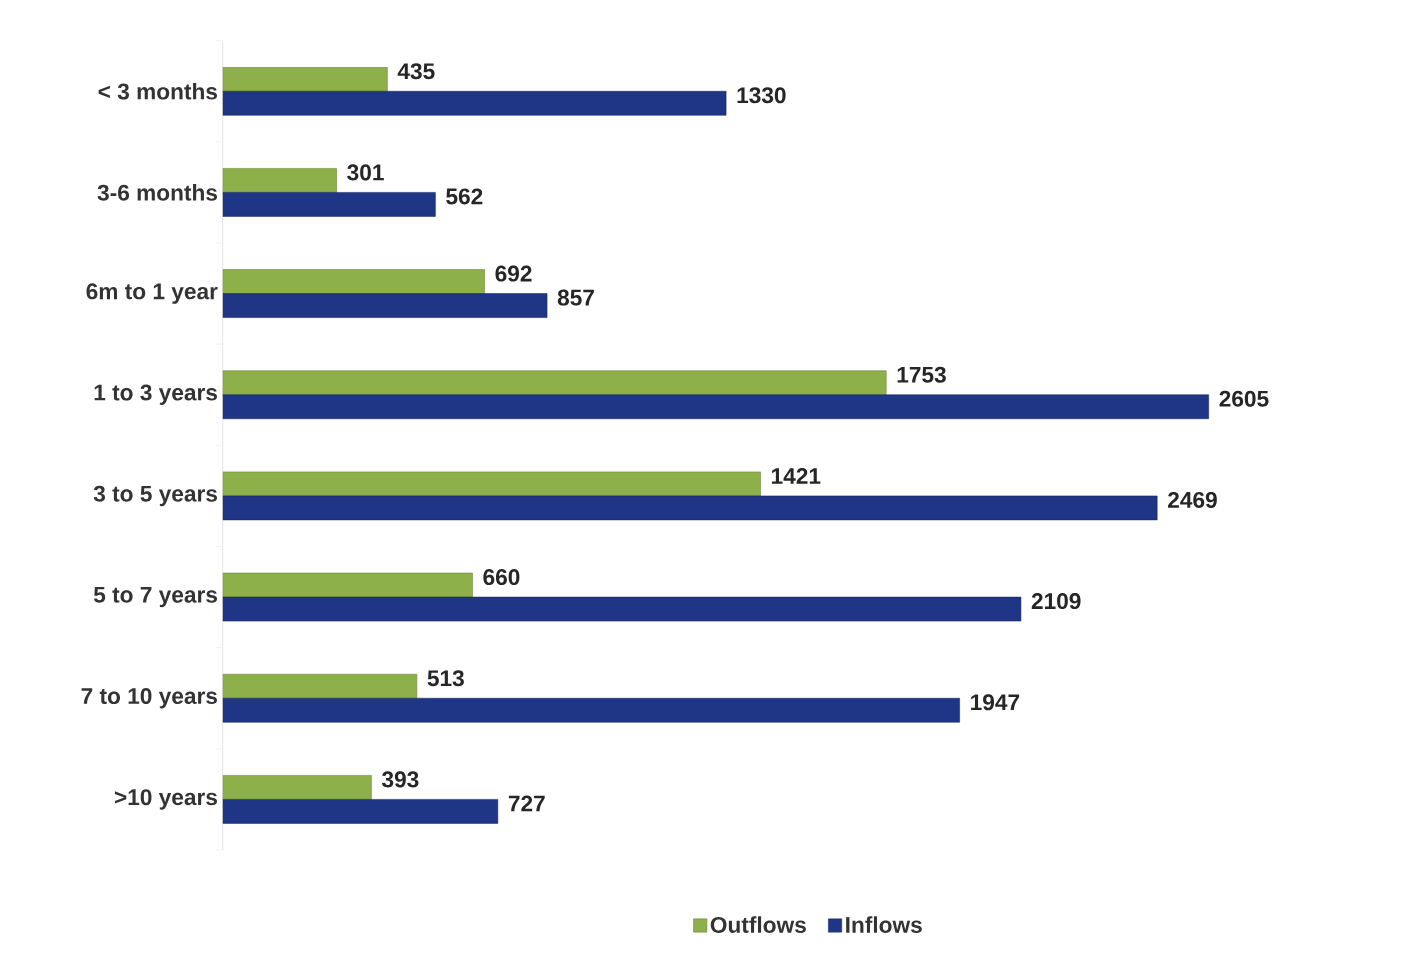 This screenshot has height=962, width=1416. I want to click on data-label: 660, so click(501, 577).